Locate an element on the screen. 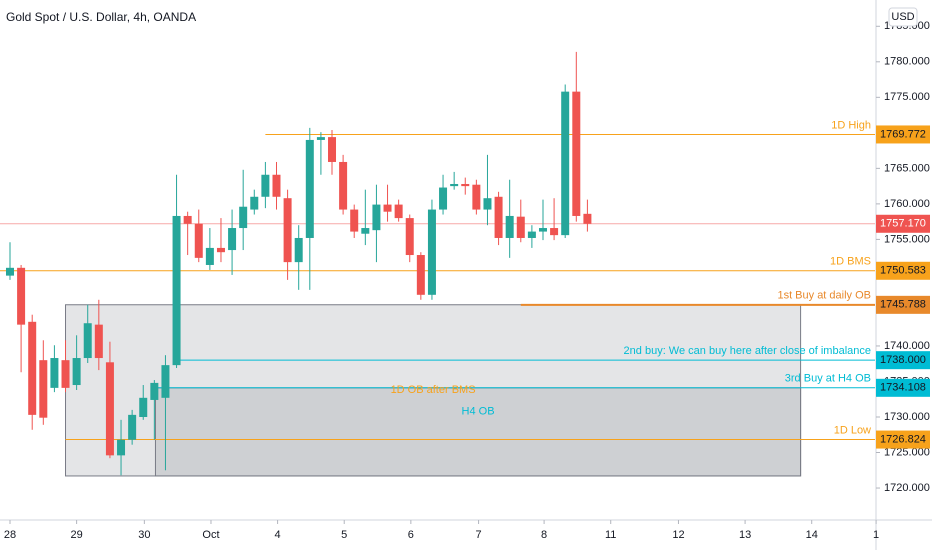 Image resolution: width=932 pixels, height=550 pixels. x-tick-label: 14 is located at coordinates (812, 535).